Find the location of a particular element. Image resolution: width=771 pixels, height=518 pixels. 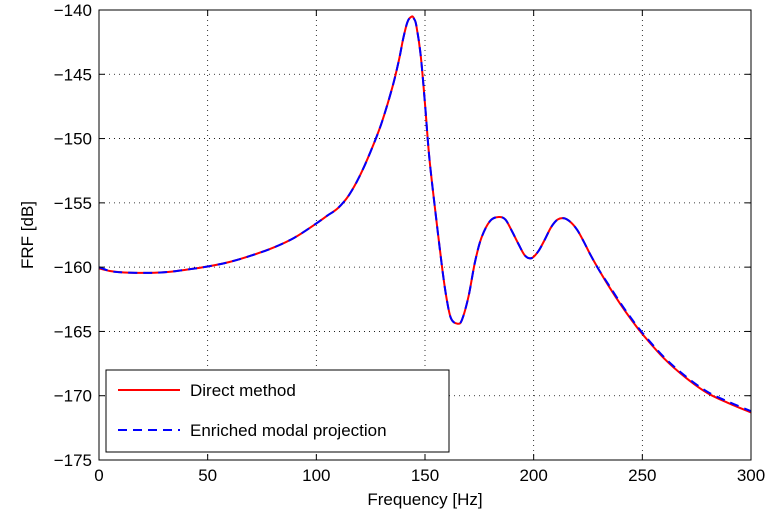

y-tick-labels: −175 −170 −165 −160 −155 −150 −145 −140 is located at coordinates (73, 235).